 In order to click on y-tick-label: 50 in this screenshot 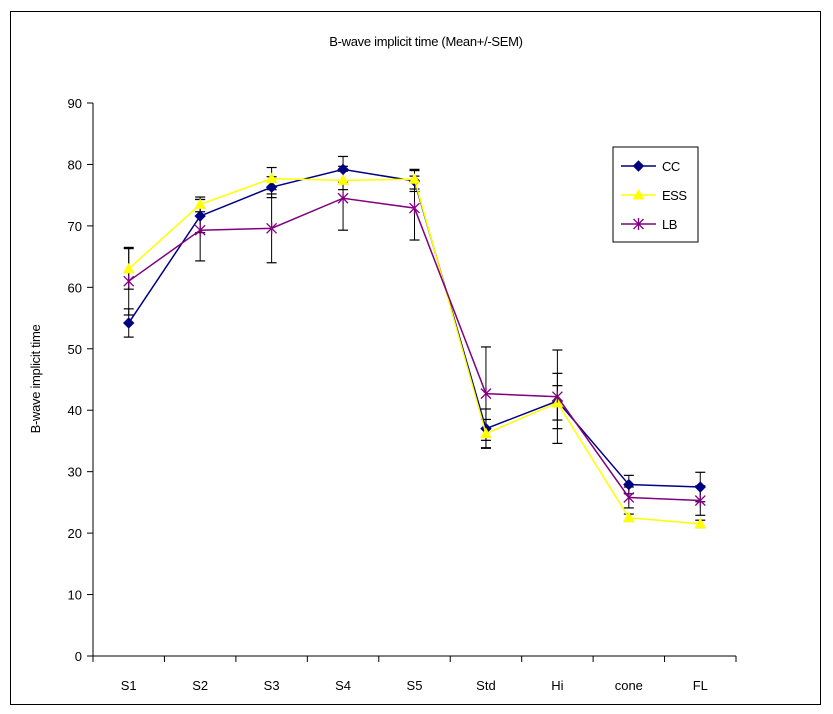, I will do `click(75, 349)`.